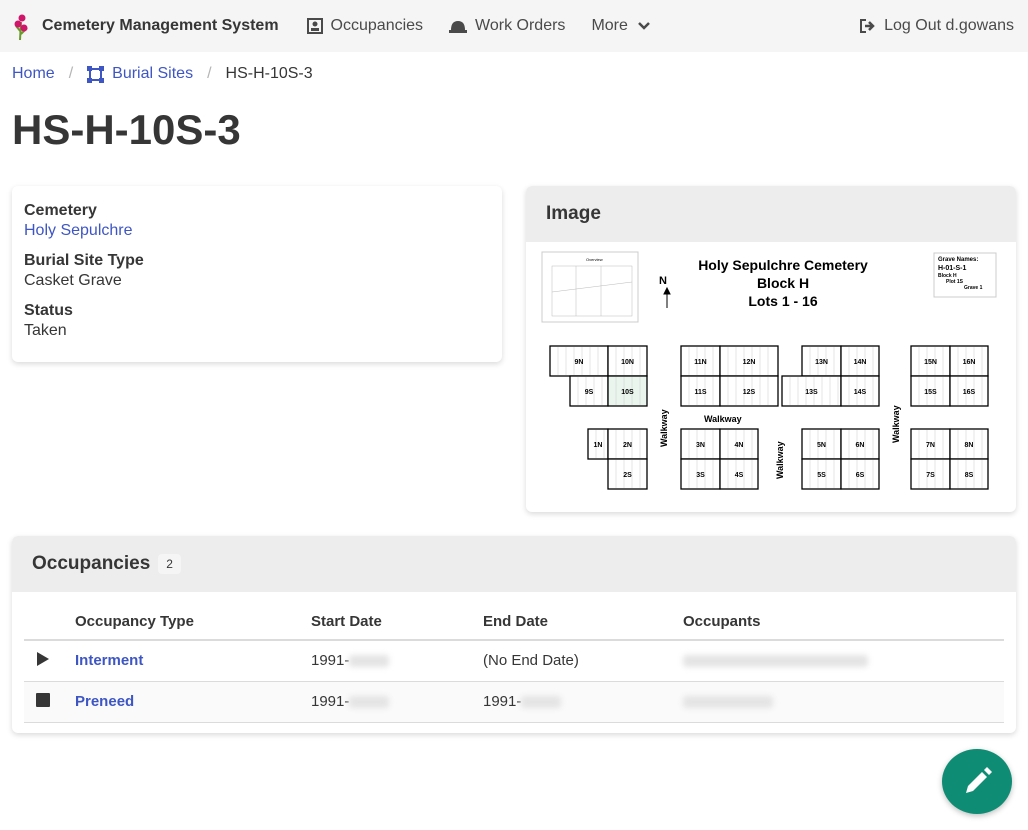 The width and height of the screenshot is (1028, 830). I want to click on page-title: HS-H-10S-3, so click(126, 129).